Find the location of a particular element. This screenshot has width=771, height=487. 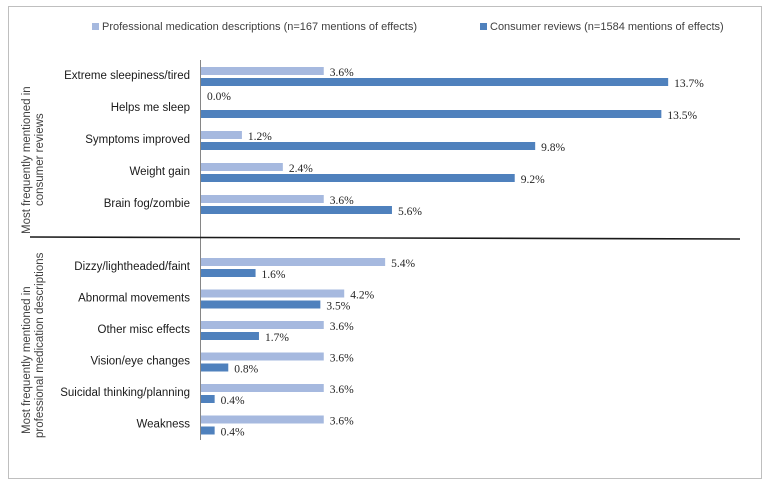

data-label-professional-other-misc-effects: 3.6% is located at coordinates (342, 327).